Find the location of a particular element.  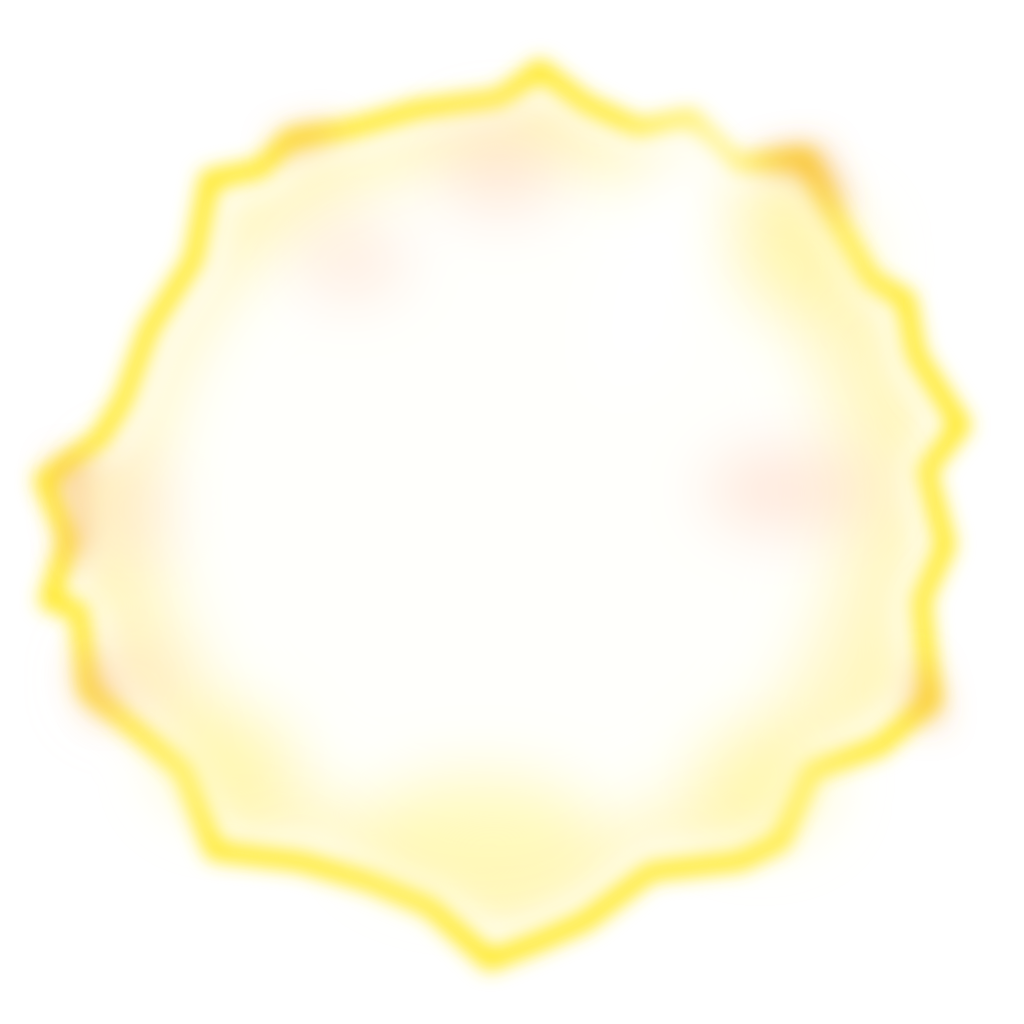

yellow-haze-upper-right is located at coordinates (800, 260).